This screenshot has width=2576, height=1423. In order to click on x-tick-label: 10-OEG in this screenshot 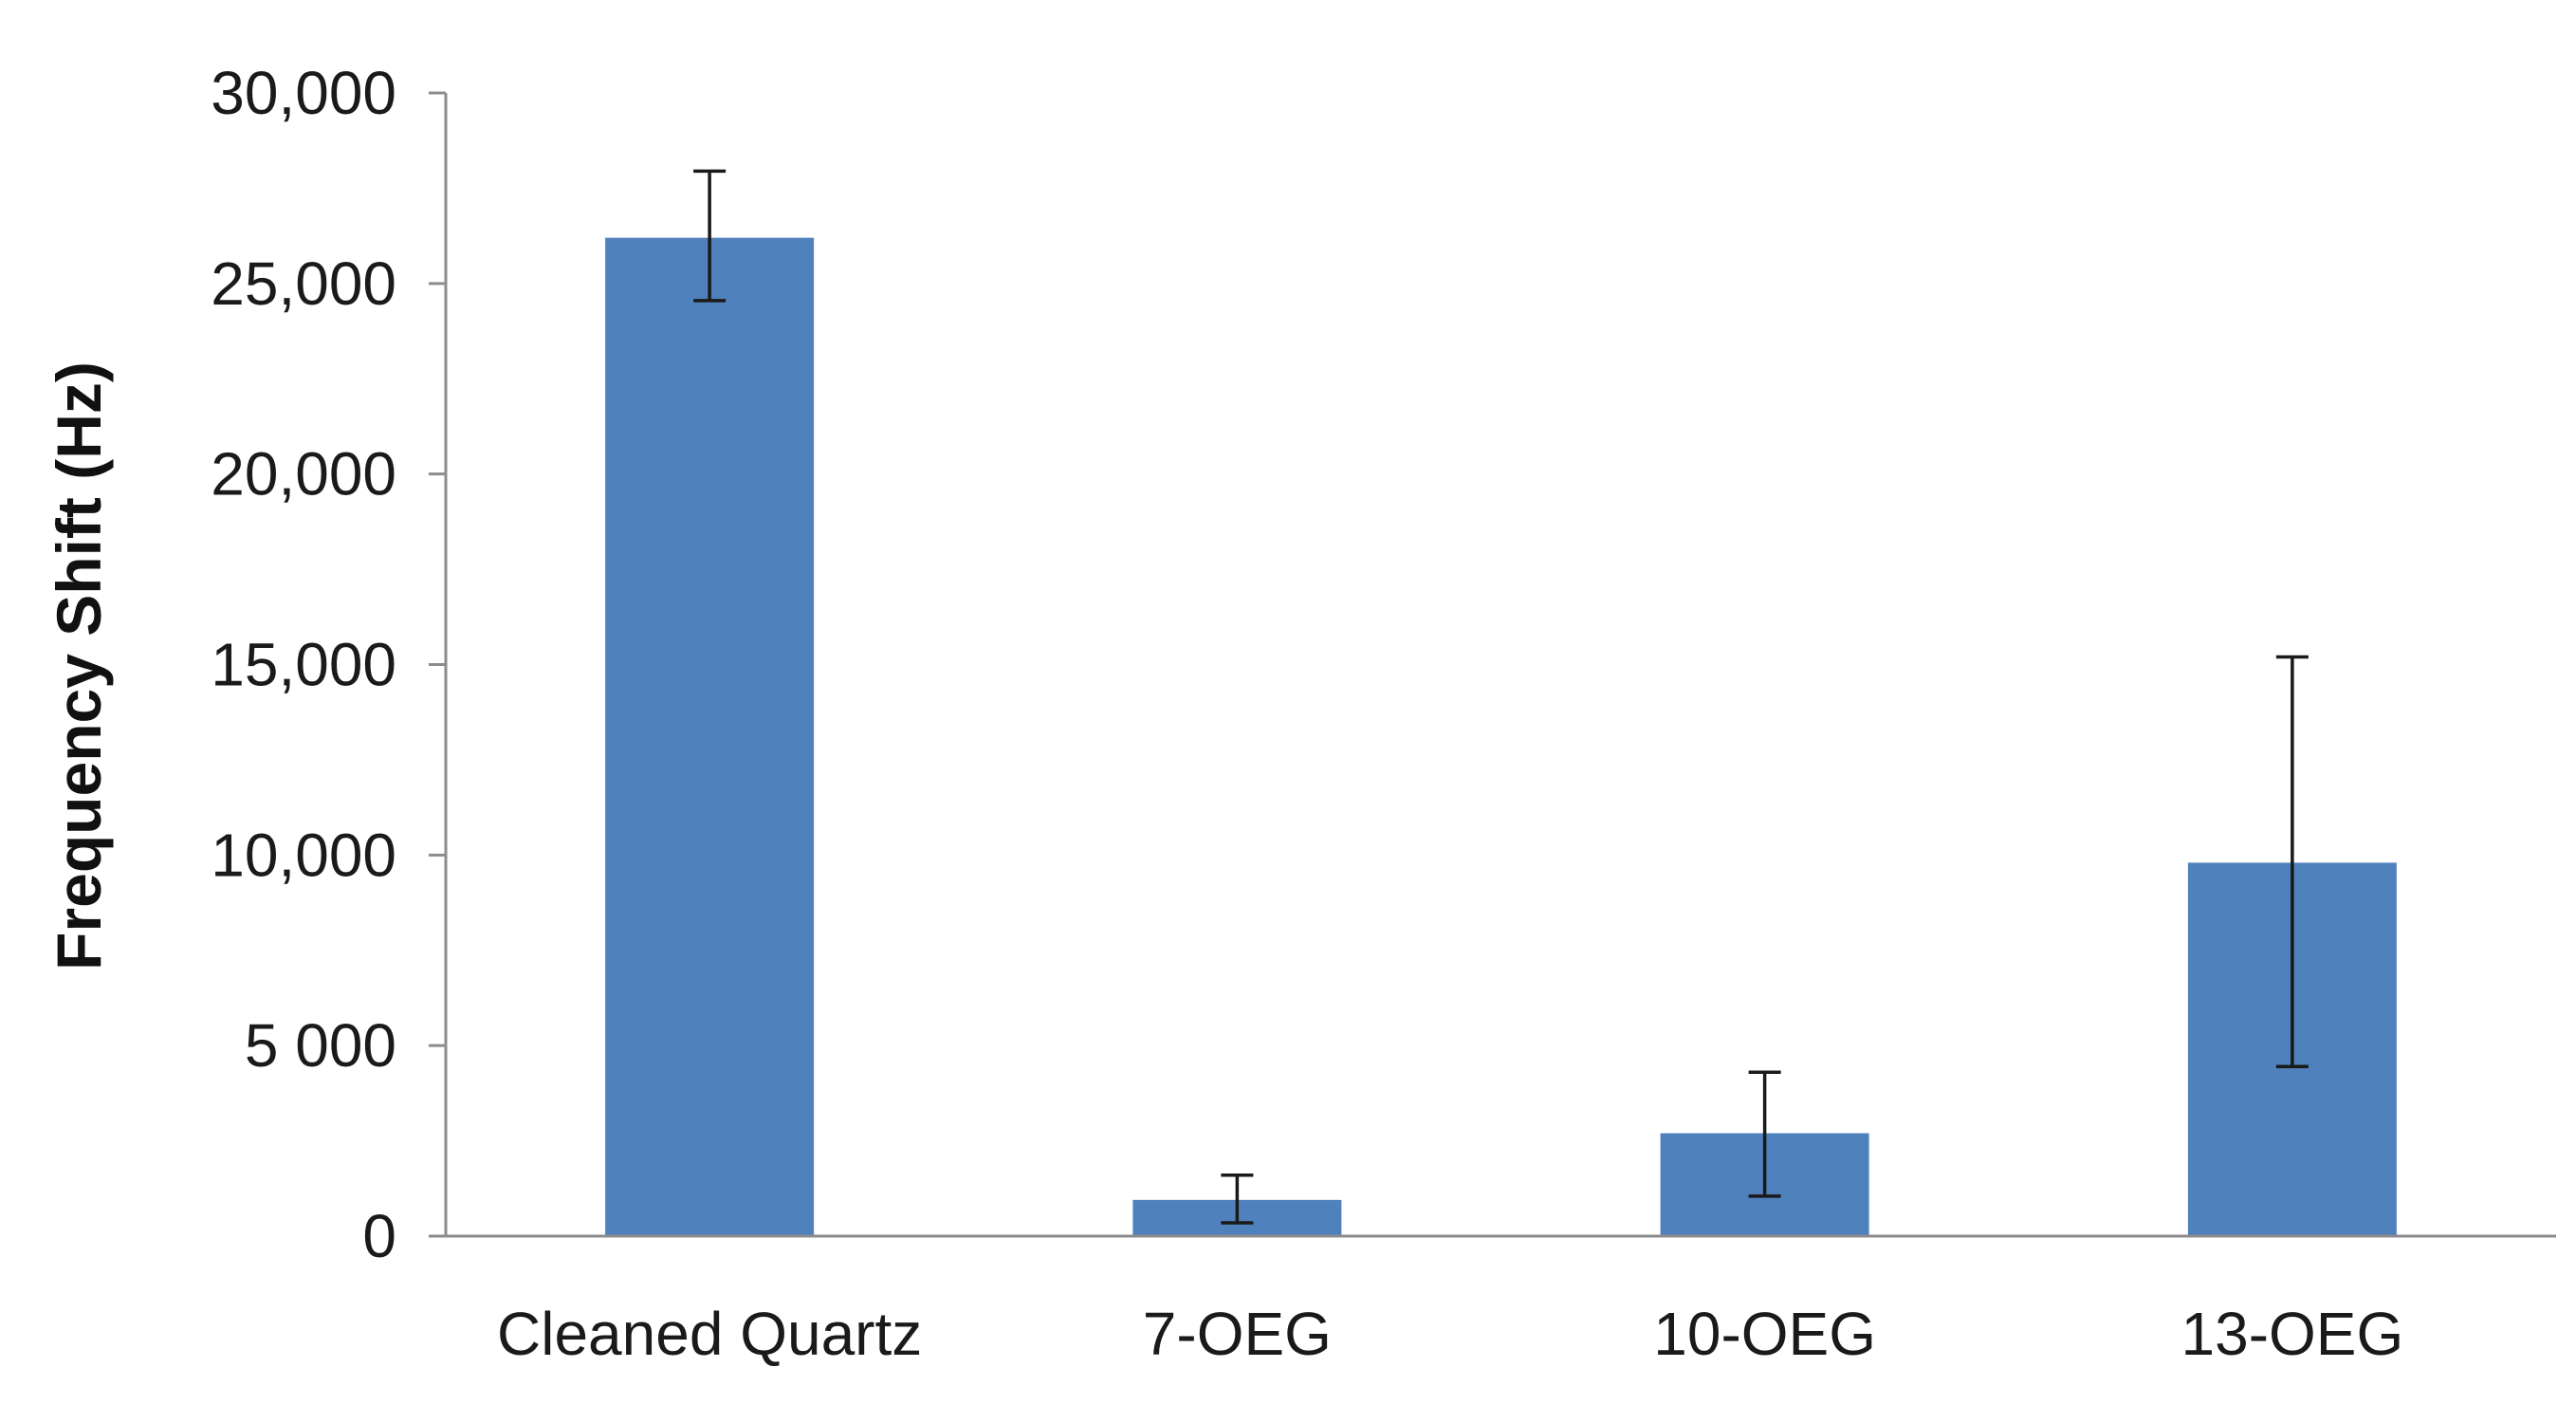, I will do `click(1764, 1334)`.